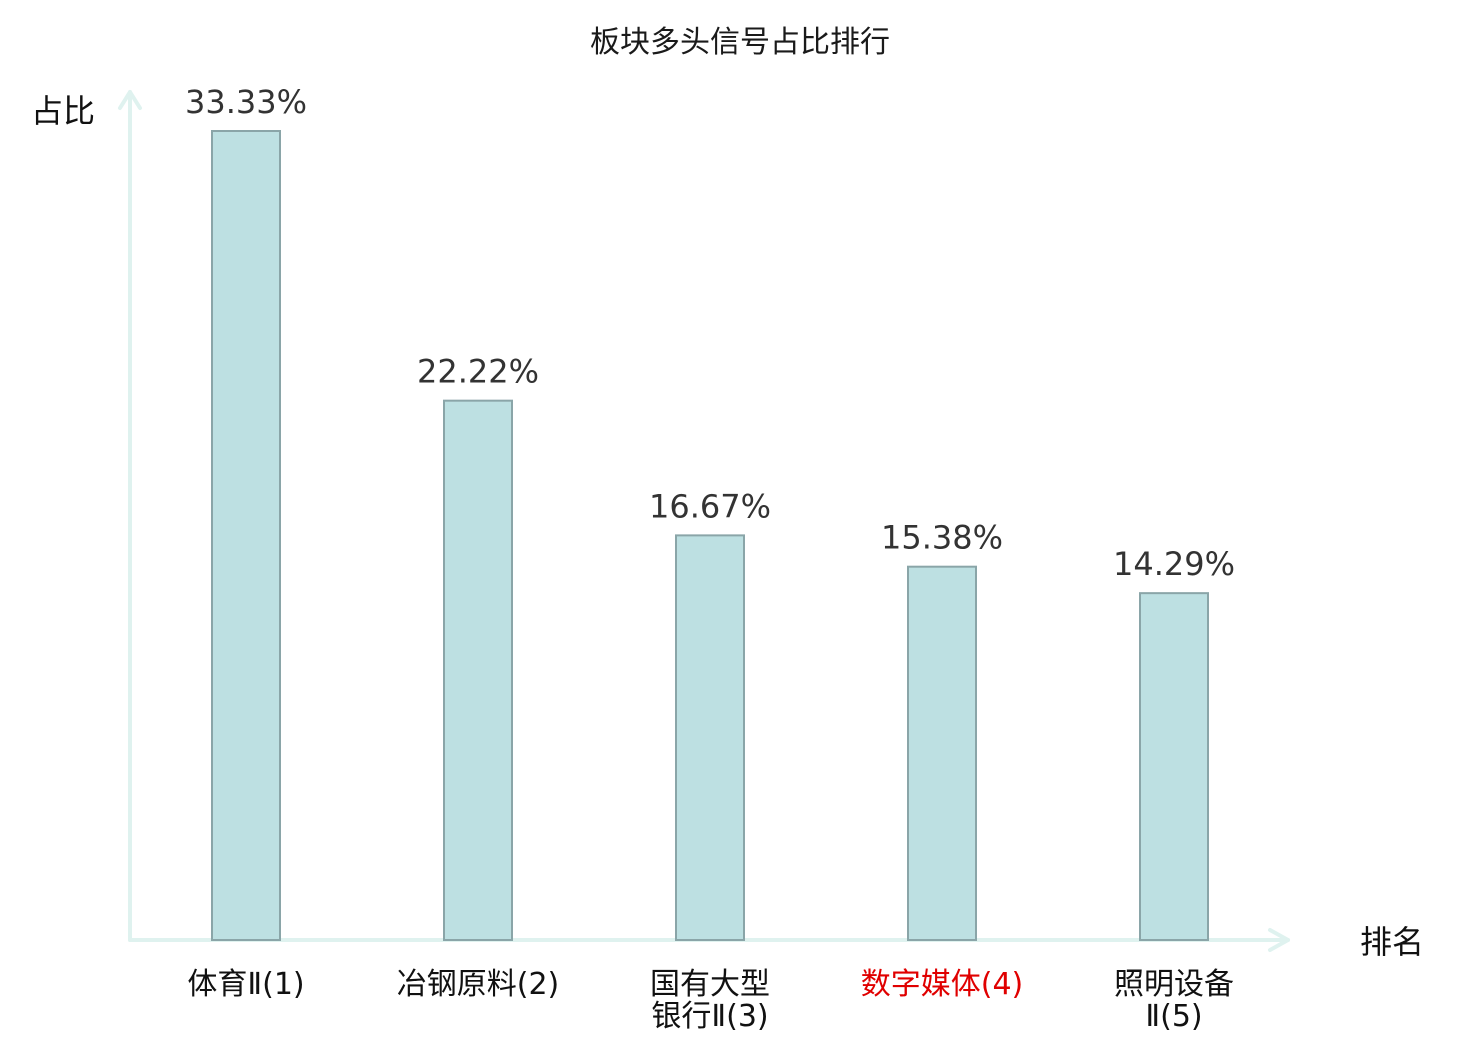 This screenshot has width=1480, height=1040. What do you see at coordinates (942, 538) in the screenshot?
I see `value-label-4: 15.38%` at bounding box center [942, 538].